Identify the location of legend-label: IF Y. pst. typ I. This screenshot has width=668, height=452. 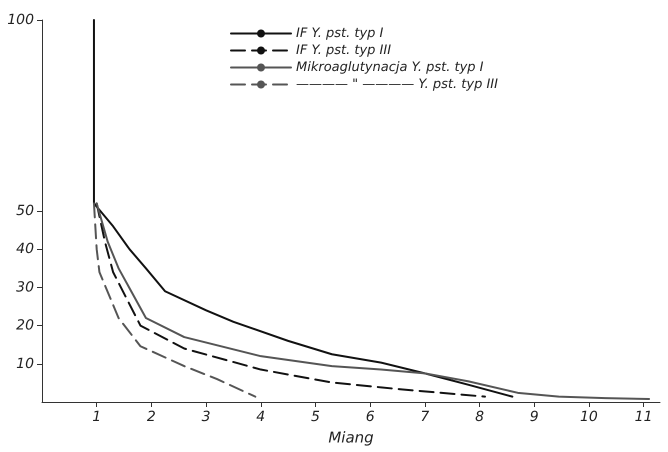
(340, 33).